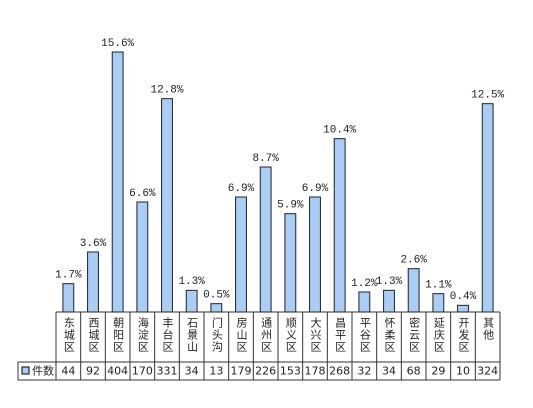 The height and width of the screenshot is (408, 533). I want to click on data-label: 5.9%, so click(290, 206).